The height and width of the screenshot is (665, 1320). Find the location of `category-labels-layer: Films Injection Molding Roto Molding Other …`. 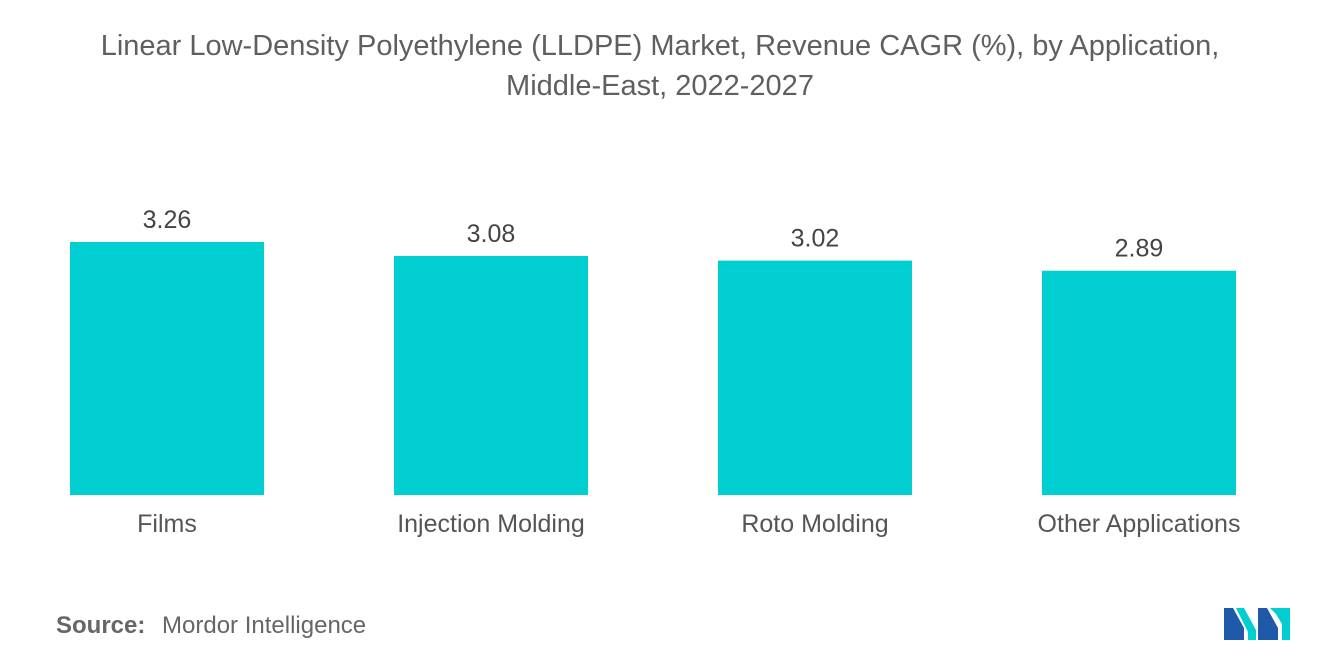

category-labels-layer: Films Injection Molding Roto Molding Other … is located at coordinates (688, 524).